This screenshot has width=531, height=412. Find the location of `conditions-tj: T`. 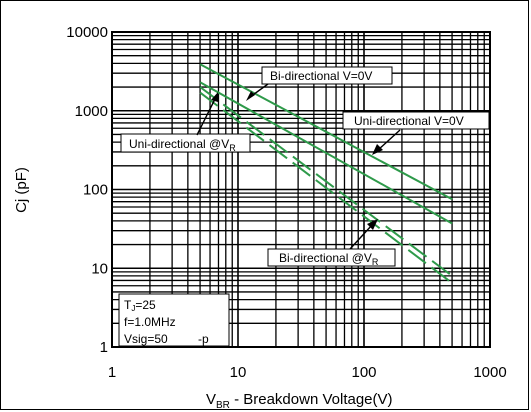

conditions-tj: T is located at coordinates (128, 305).